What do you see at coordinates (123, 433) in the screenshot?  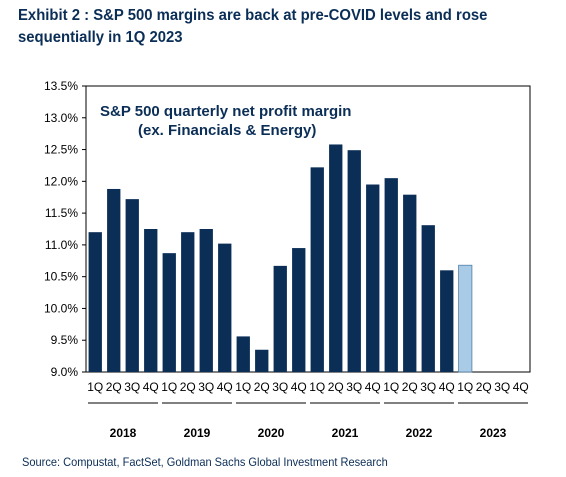 I see `year-label: 2018` at bounding box center [123, 433].